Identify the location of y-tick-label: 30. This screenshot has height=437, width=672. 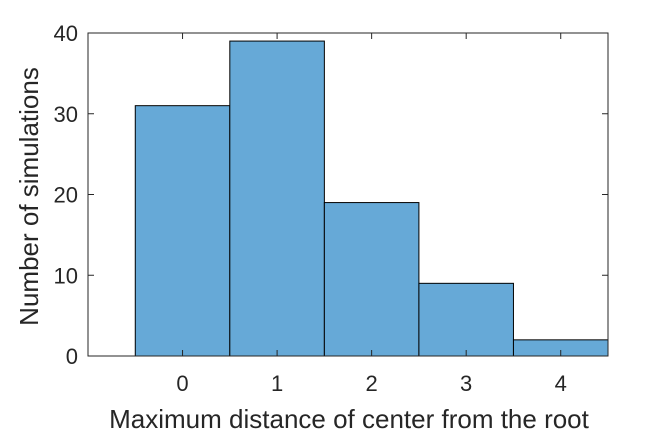
(66, 114).